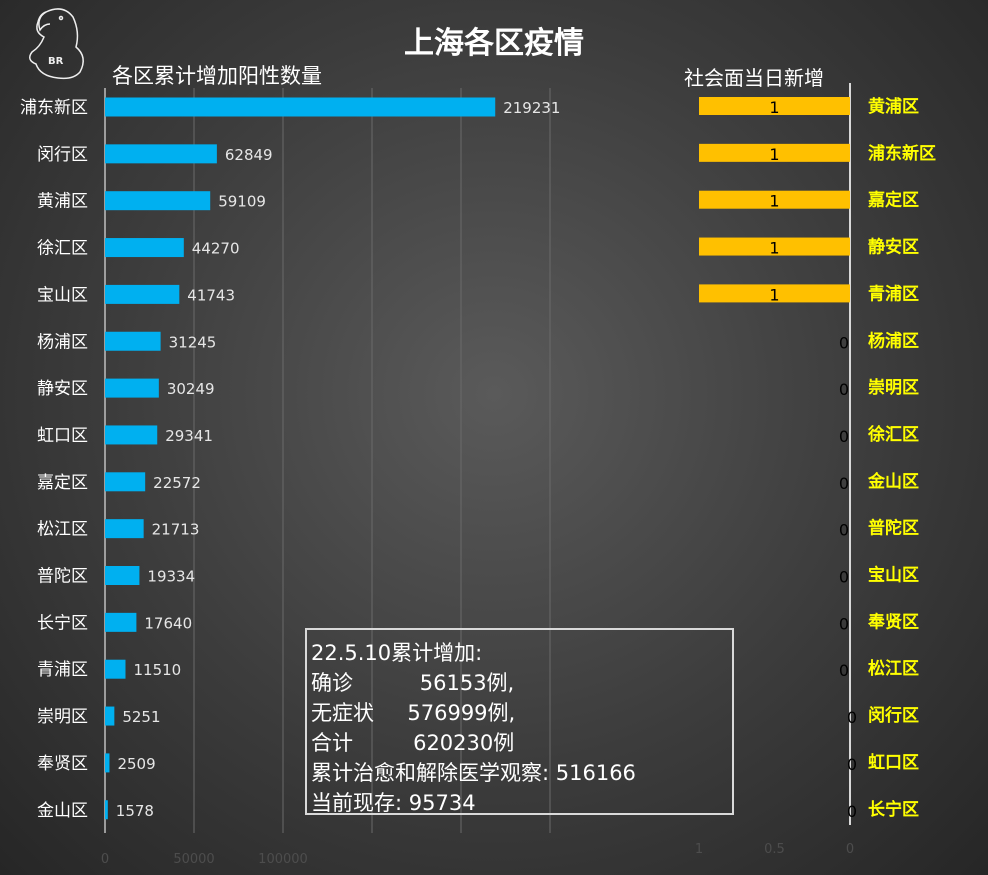 This screenshot has width=988, height=875. I want to click on summary-line: 合计 620230例, so click(413, 743).